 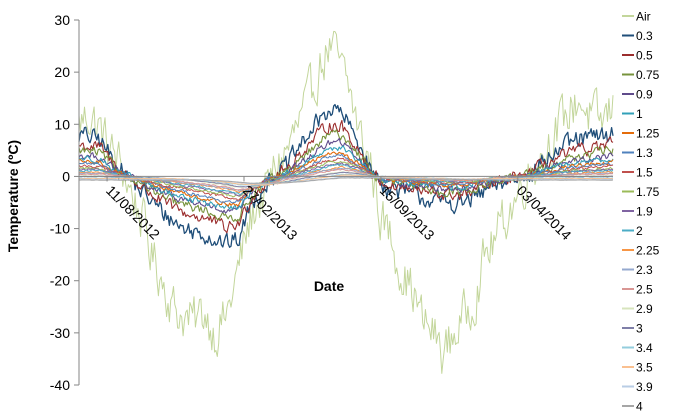 What do you see at coordinates (644, 36) in the screenshot?
I see `legend-label: 0.3` at bounding box center [644, 36].